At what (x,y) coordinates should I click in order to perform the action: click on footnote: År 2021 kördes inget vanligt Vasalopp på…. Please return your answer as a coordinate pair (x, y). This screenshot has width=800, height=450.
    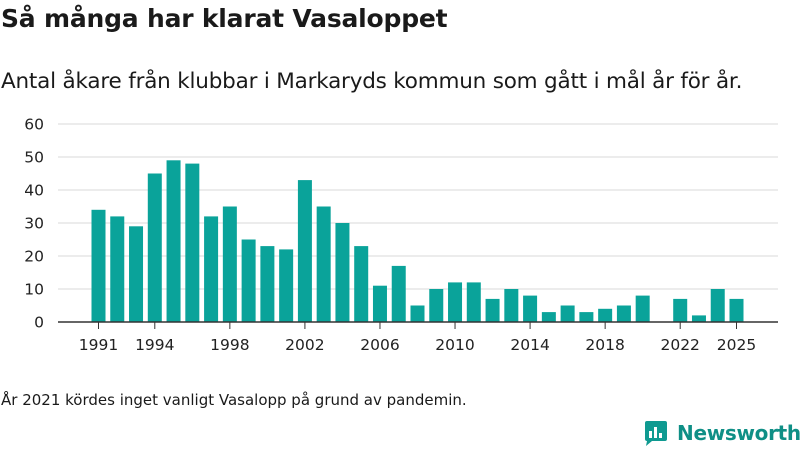
    Looking at the image, I should click on (234, 400).